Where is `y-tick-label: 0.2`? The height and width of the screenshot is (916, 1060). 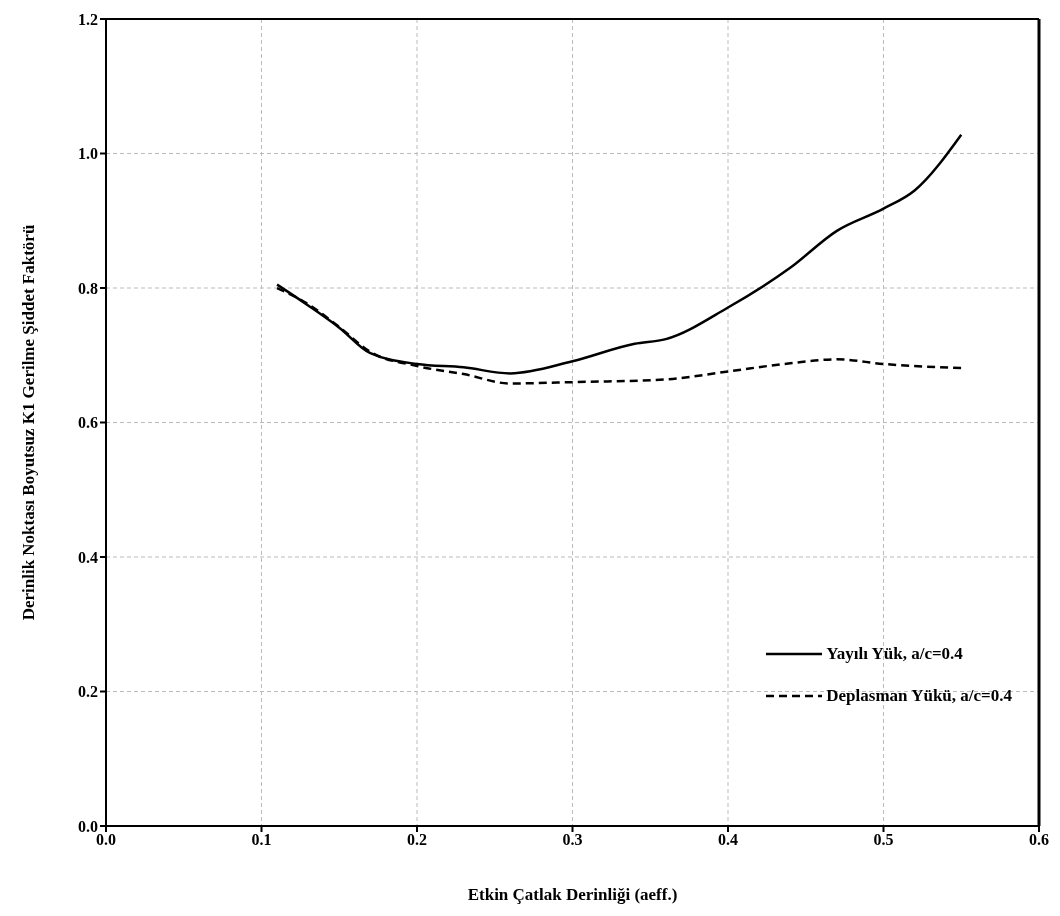
y-tick-label: 0.2 is located at coordinates (88, 692).